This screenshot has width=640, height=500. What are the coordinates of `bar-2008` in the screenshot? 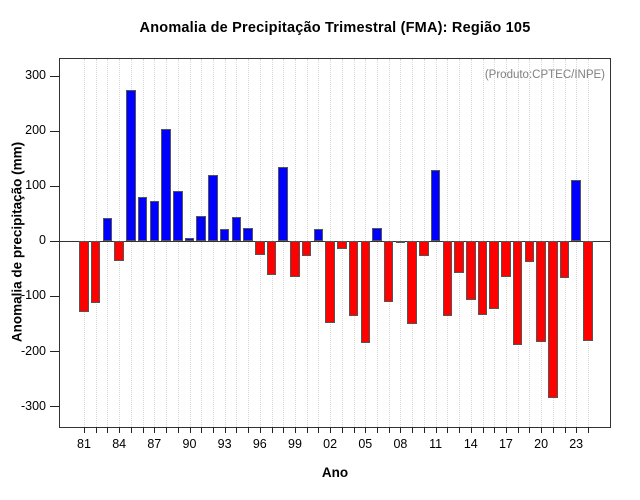 It's located at (400, 241).